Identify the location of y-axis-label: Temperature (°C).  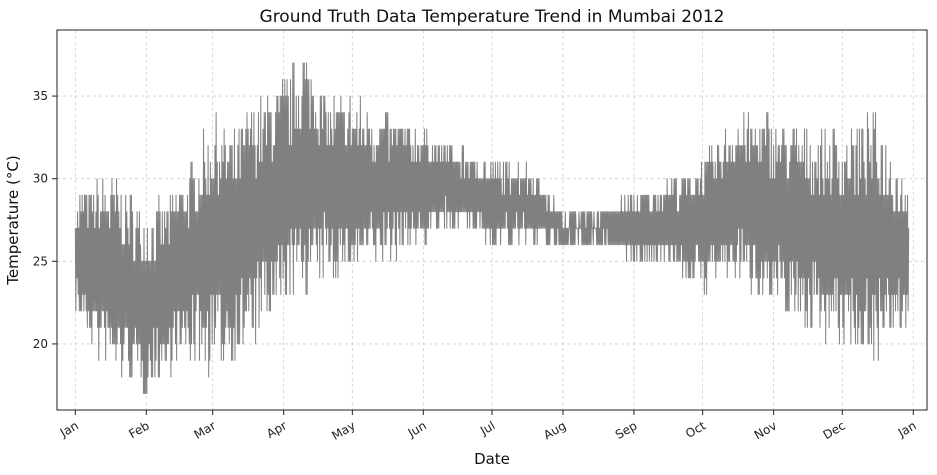
(13, 220).